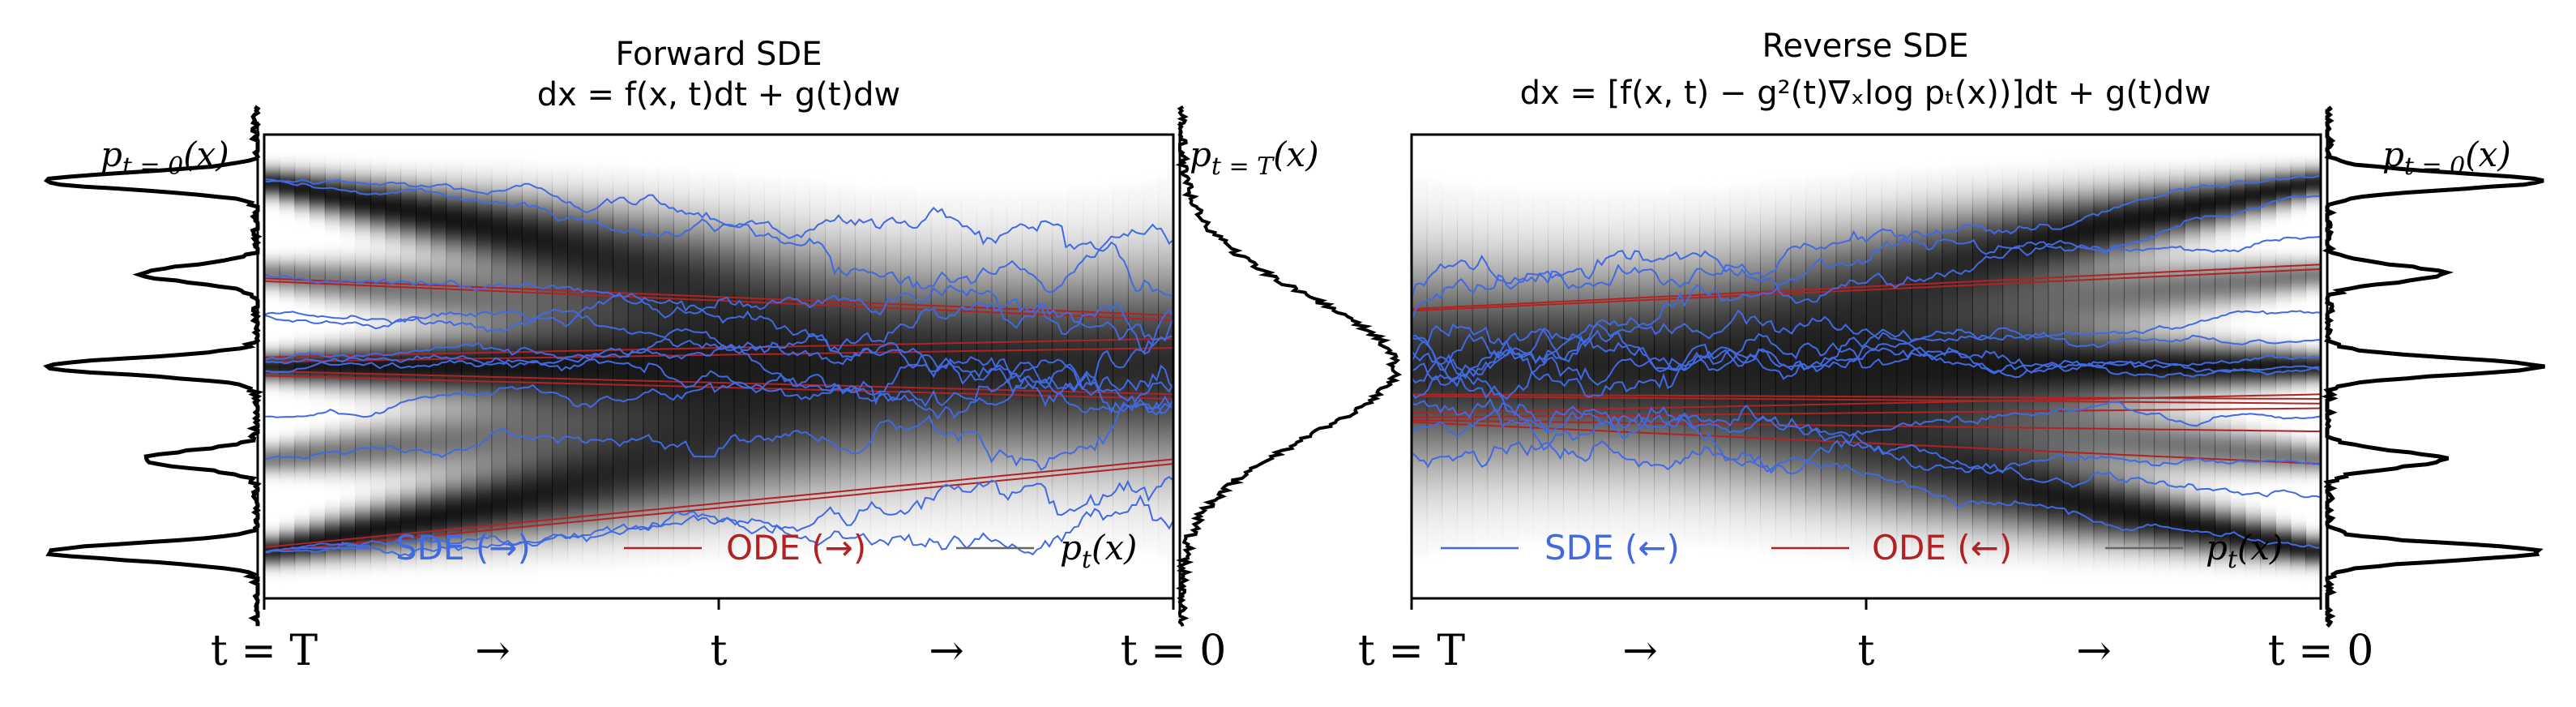  What do you see at coordinates (1292, 604) in the screenshot?
I see `tick-marks` at bounding box center [1292, 604].